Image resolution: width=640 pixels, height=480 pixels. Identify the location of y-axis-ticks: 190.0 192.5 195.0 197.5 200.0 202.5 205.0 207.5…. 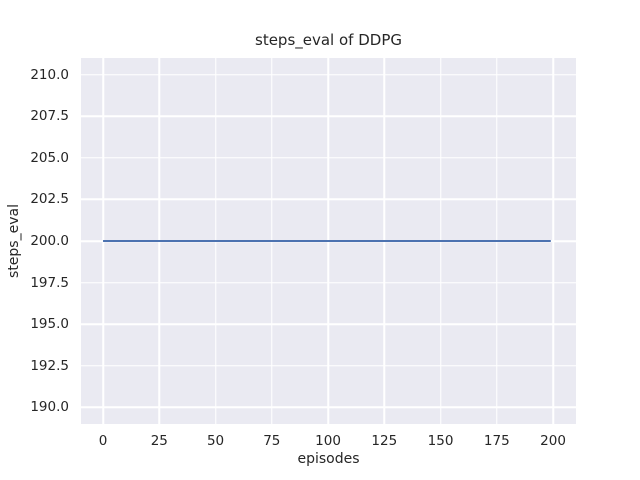
(34, 241).